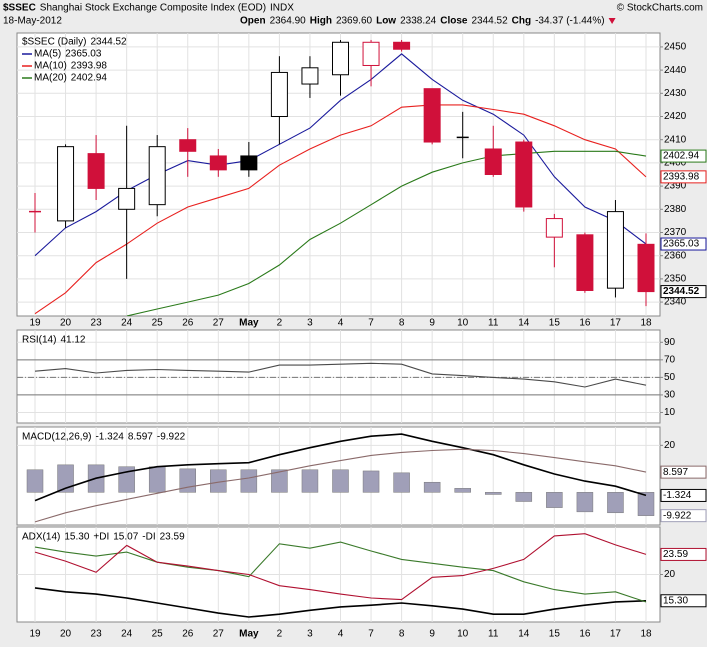  Describe the element at coordinates (454, 21) in the screenshot. I see `quote-label: Close` at that location.